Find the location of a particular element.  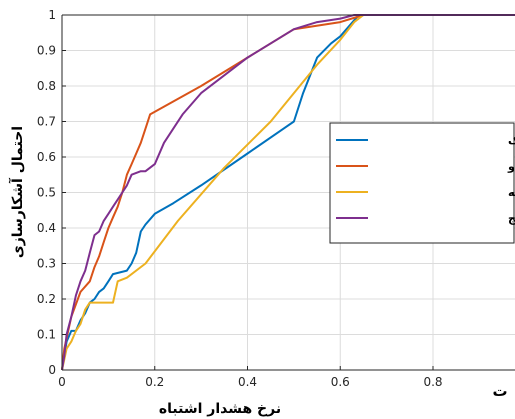

x-axis-title: نرخ هشدار اشتباه is located at coordinates (220, 409).